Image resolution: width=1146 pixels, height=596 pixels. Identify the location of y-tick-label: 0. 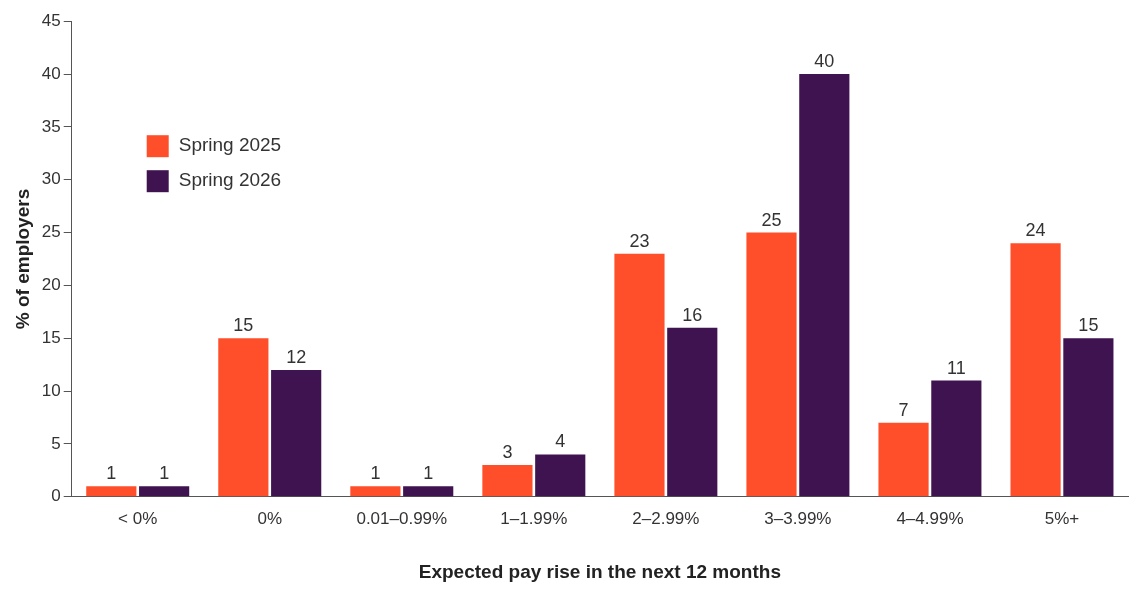
(56, 496).